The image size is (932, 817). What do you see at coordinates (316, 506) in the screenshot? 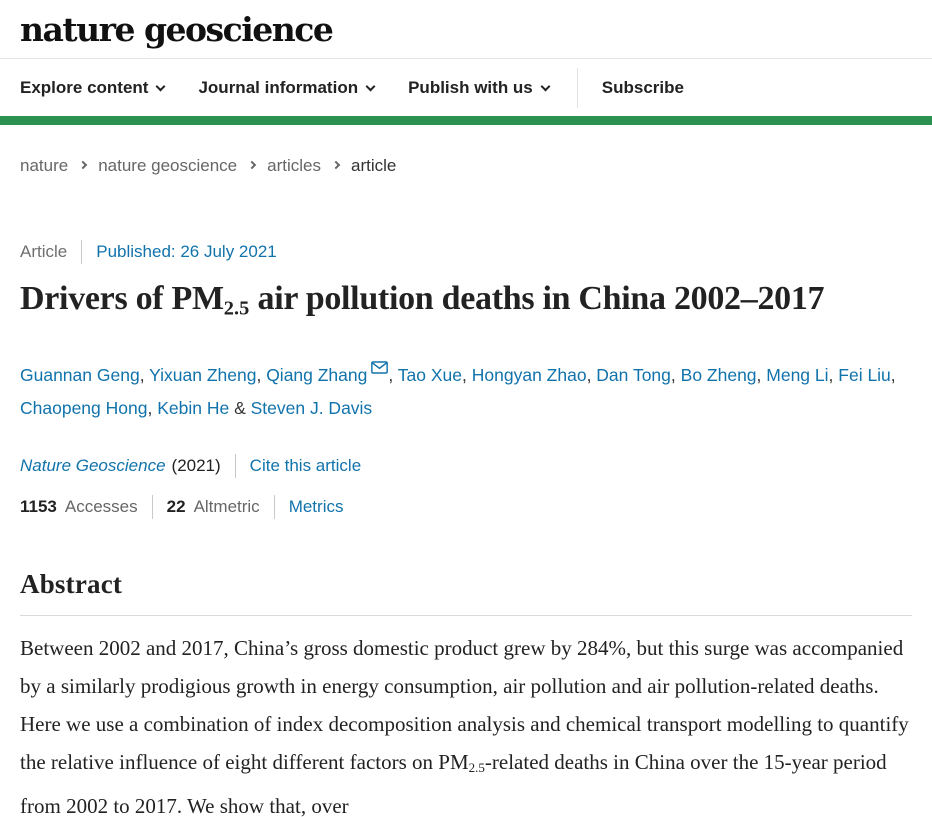
I see `metrics-link: Metrics` at bounding box center [316, 506].